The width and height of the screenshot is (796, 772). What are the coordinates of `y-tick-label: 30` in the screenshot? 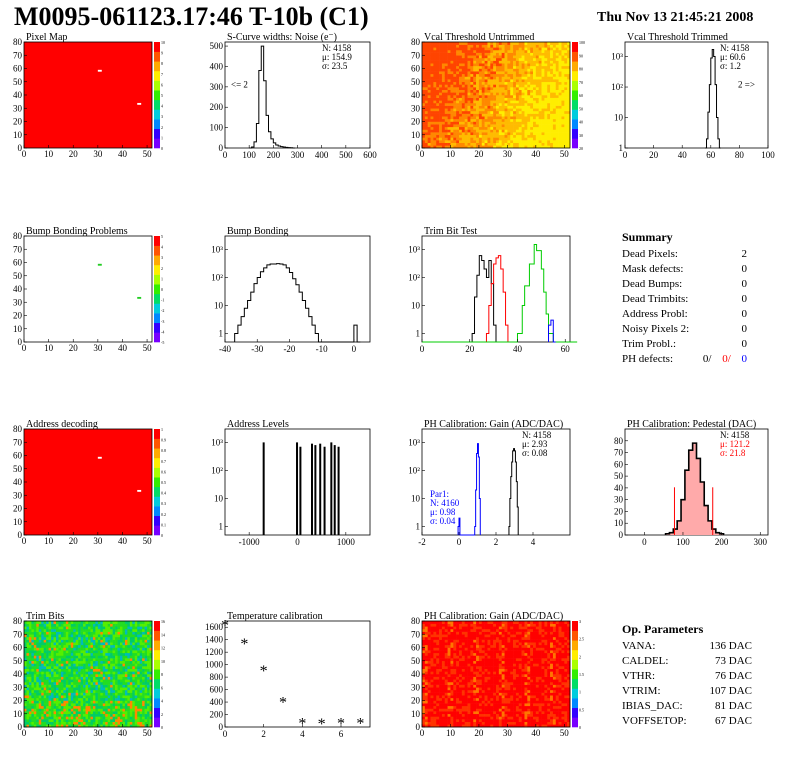 It's located at (18, 302).